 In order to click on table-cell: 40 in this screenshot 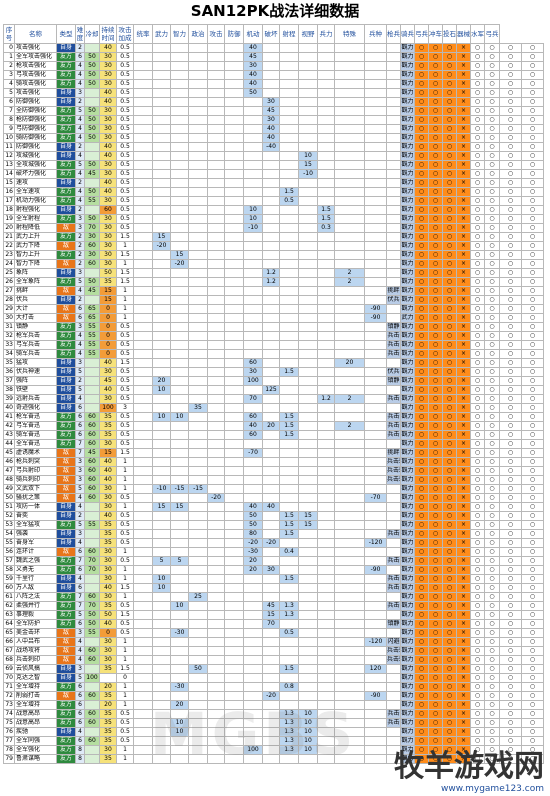, I will do `click(108, 471)`.